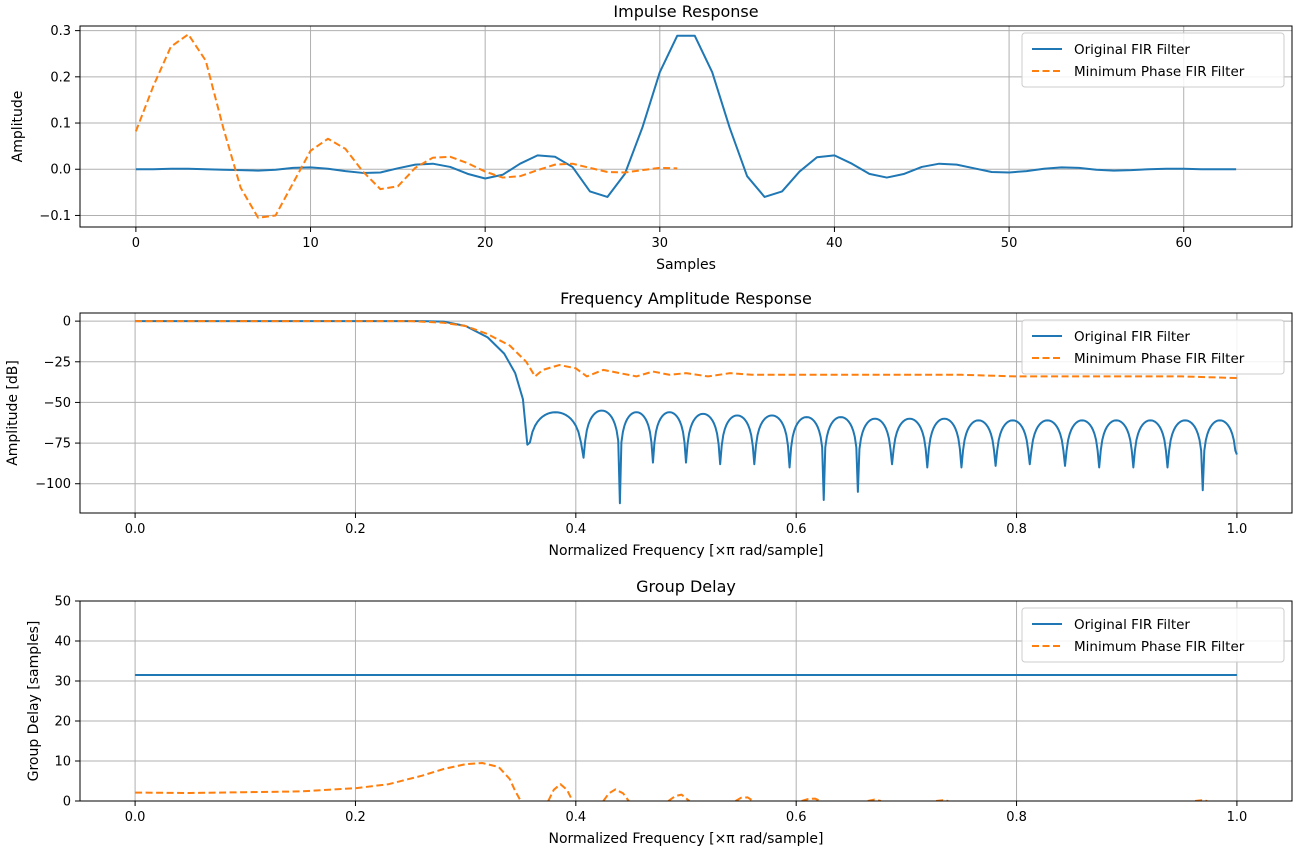 Image resolution: width=1299 pixels, height=849 pixels. What do you see at coordinates (485, 243) in the screenshot?
I see `x-tick-label: 20` at bounding box center [485, 243].